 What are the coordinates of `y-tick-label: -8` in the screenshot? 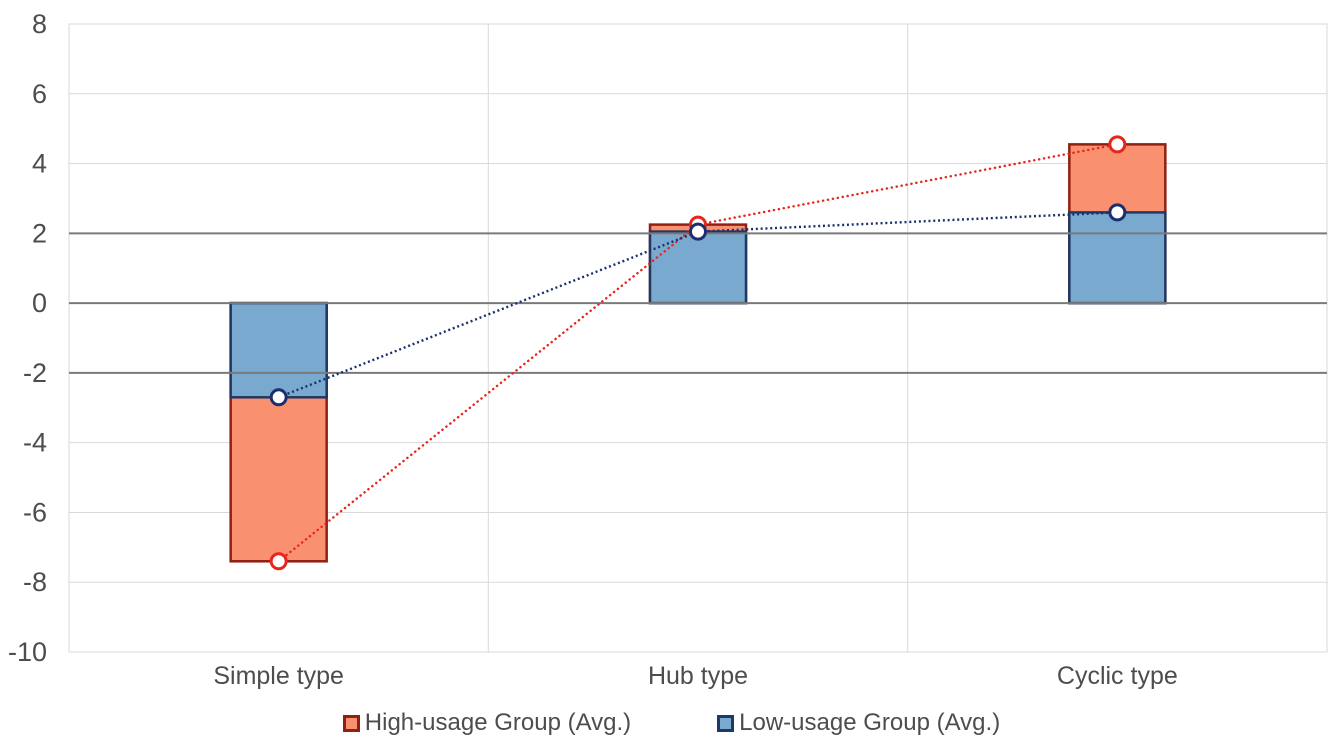 It's located at (35, 582).